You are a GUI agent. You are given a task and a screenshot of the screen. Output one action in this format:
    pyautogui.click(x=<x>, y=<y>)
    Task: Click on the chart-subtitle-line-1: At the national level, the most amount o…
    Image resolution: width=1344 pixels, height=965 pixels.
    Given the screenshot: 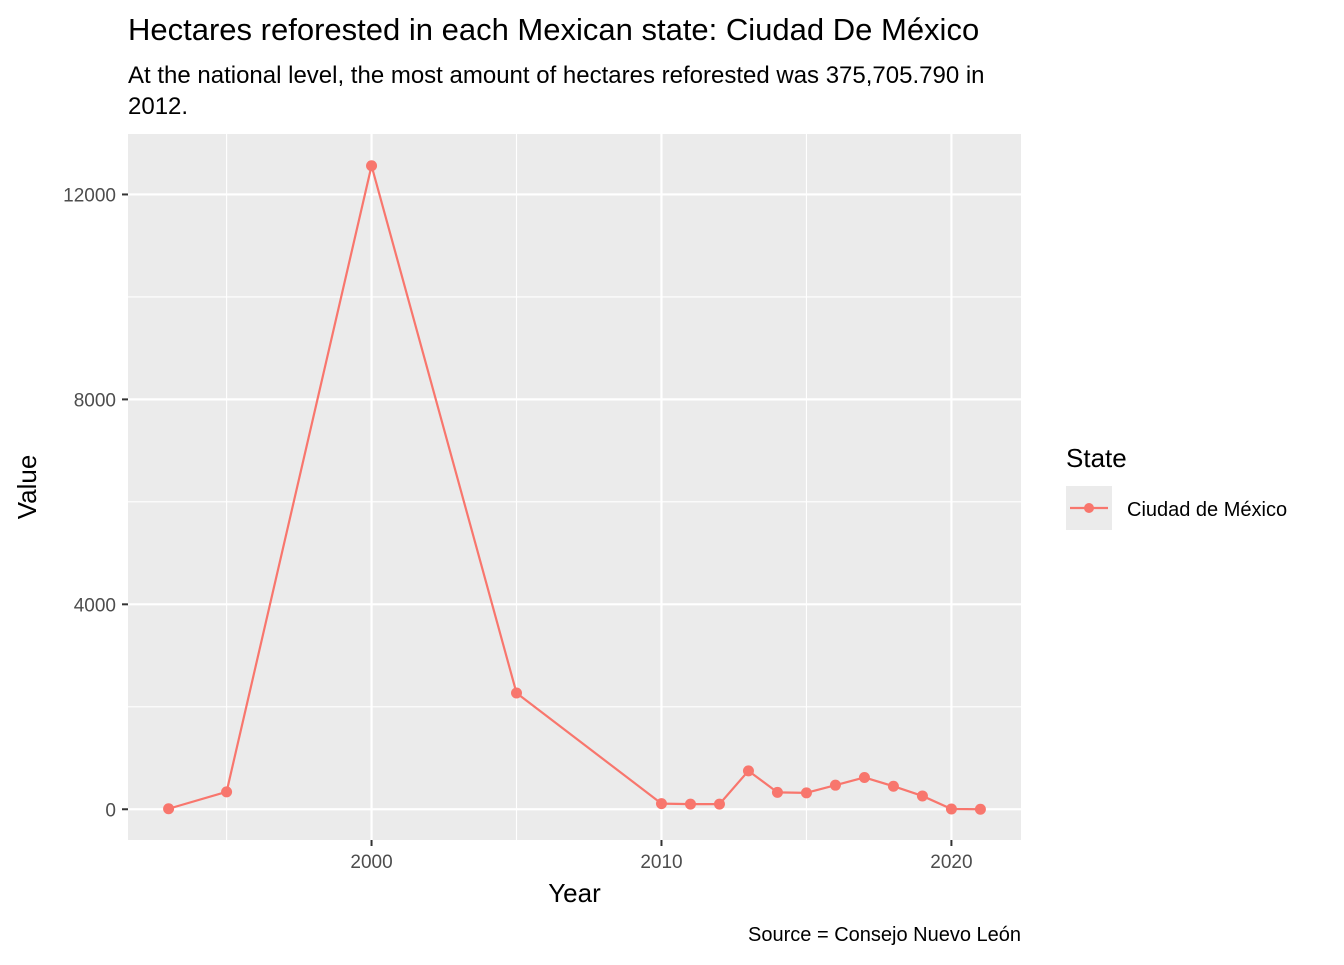 What is the action you would take?
    pyautogui.click(x=556, y=75)
    